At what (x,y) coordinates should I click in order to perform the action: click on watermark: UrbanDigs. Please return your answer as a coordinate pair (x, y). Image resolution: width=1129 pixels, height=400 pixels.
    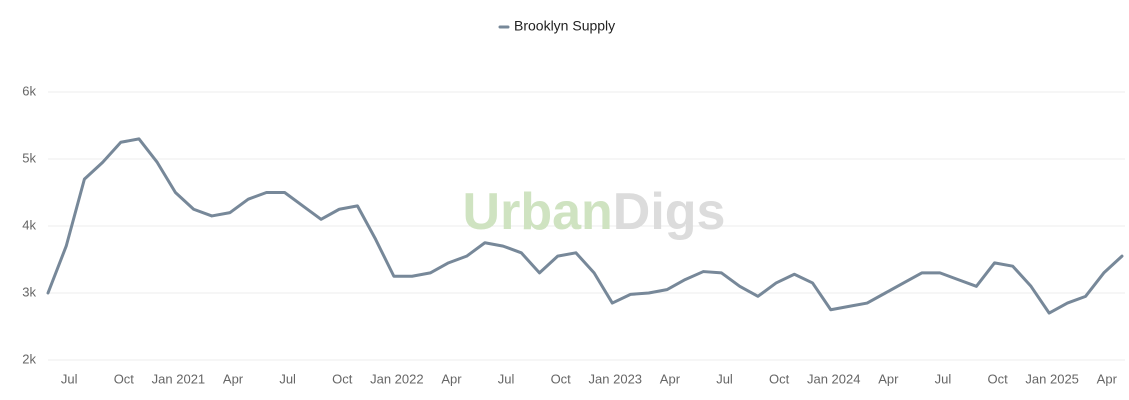
    Looking at the image, I should click on (594, 212).